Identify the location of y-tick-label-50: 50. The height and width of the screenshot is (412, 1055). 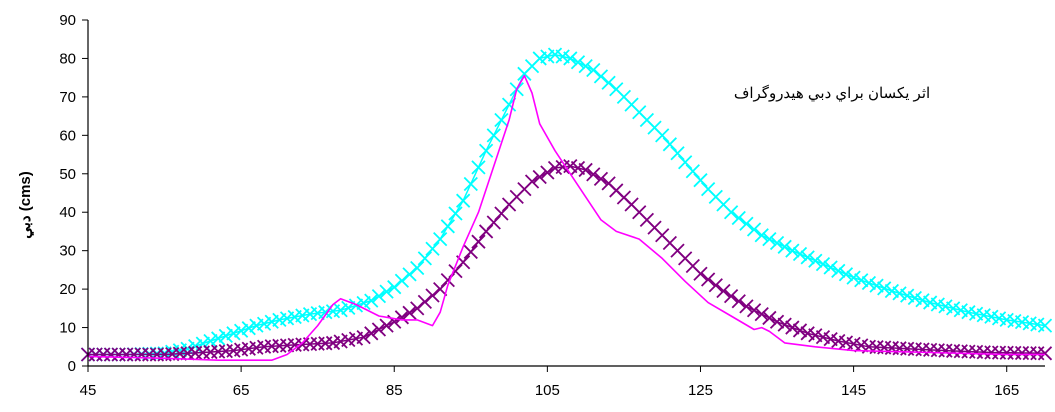
(67, 174).